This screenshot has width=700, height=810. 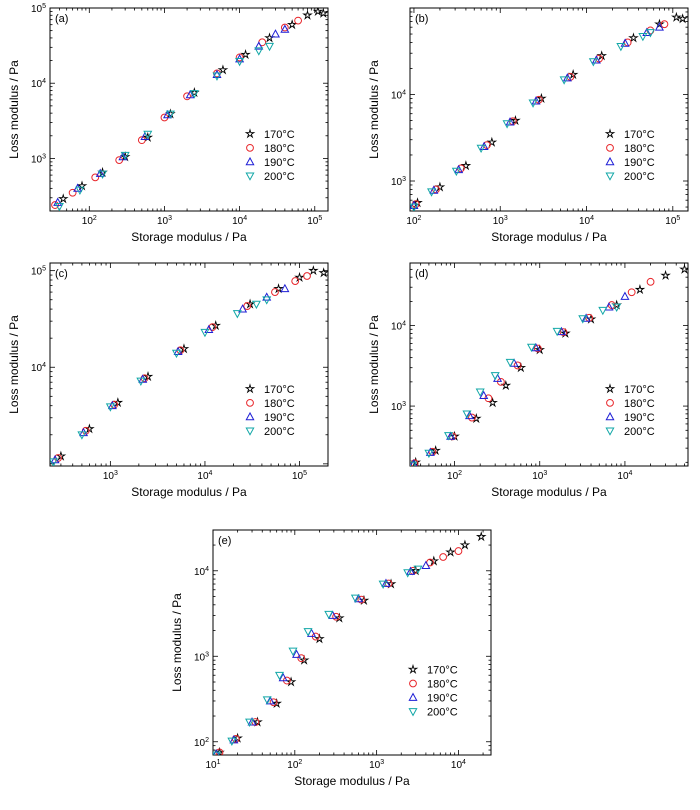 I want to click on x-tick-label: 10⁴, so click(x=239, y=221).